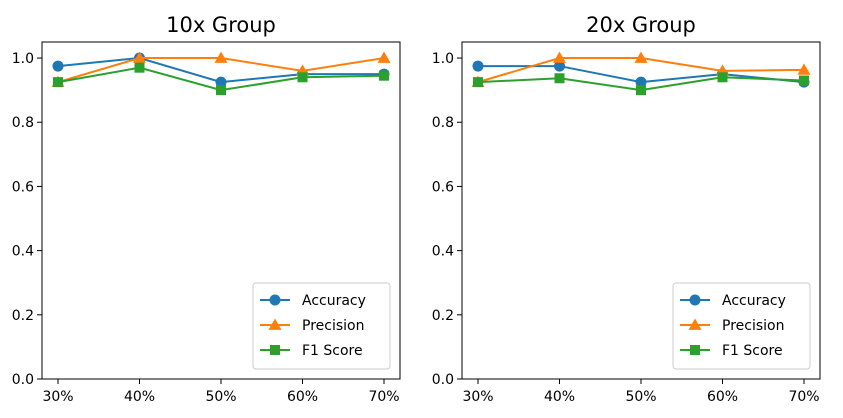 This screenshot has height=418, width=843. Describe the element at coordinates (641, 25) in the screenshot. I see `chart-title: 20x Group` at that location.